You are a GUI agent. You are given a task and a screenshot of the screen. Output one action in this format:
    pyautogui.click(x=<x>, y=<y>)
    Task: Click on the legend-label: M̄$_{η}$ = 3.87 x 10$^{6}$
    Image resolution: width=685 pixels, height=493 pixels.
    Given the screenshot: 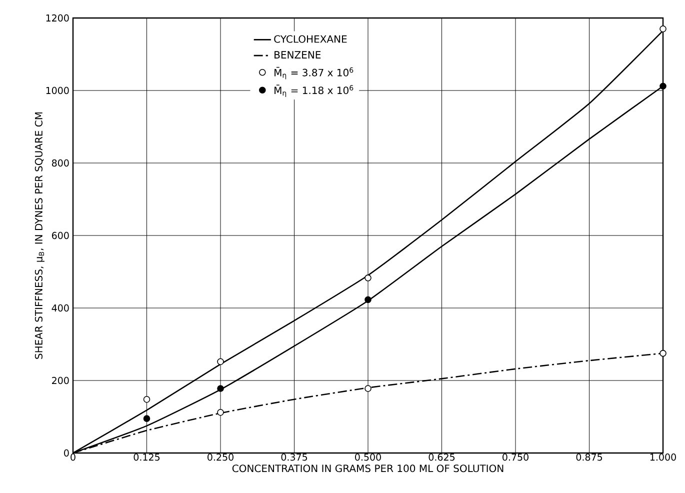 What is the action you would take?
    pyautogui.click(x=314, y=73)
    